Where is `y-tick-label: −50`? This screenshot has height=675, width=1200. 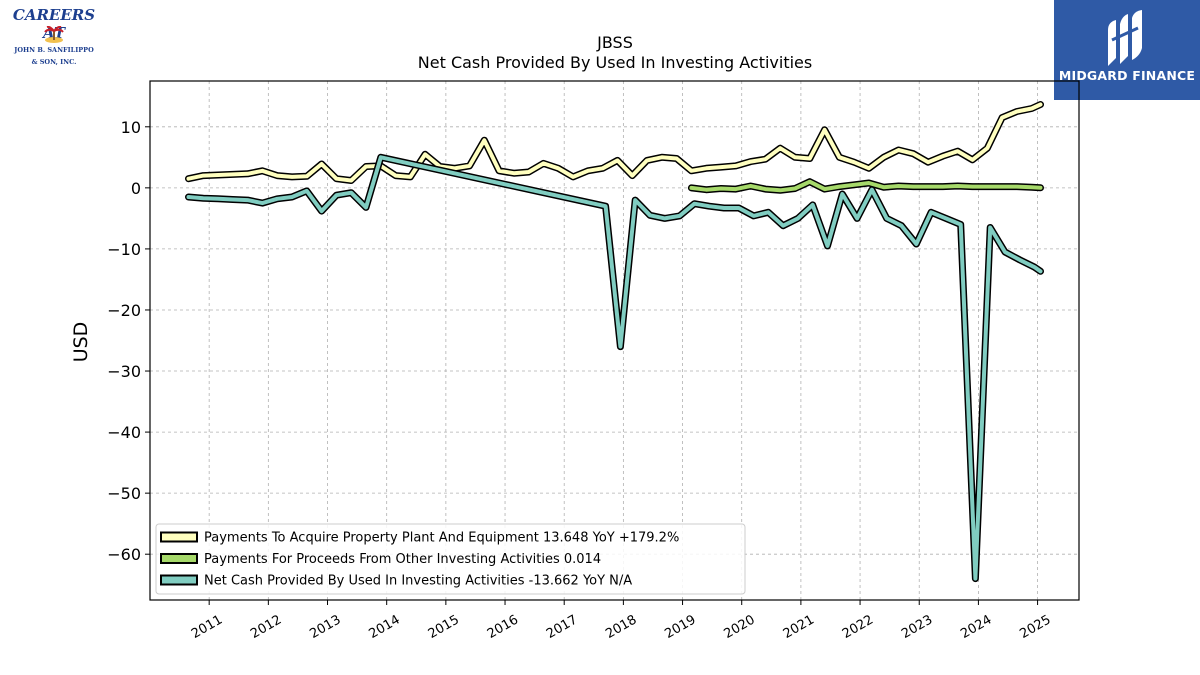 y-tick-label: −50 is located at coordinates (124, 493).